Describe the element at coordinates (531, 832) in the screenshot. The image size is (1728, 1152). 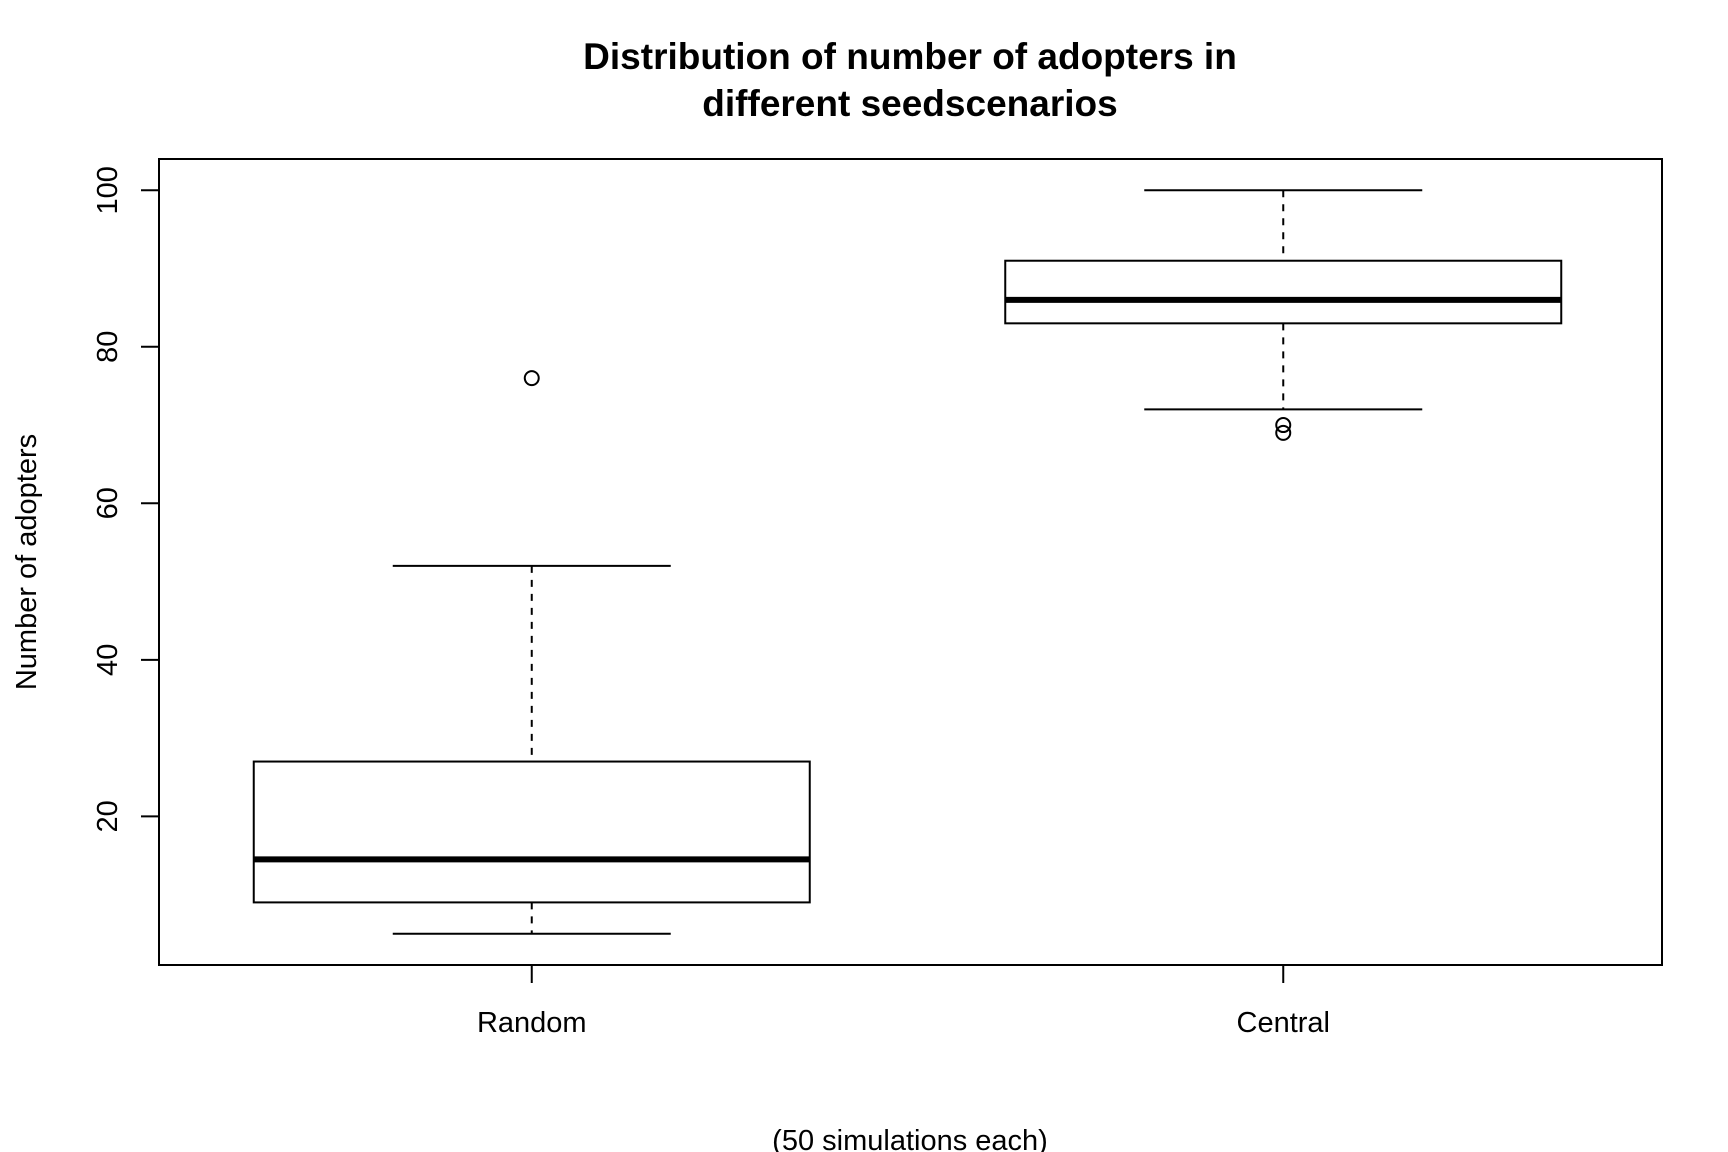
I see `iqr-box-random` at that location.